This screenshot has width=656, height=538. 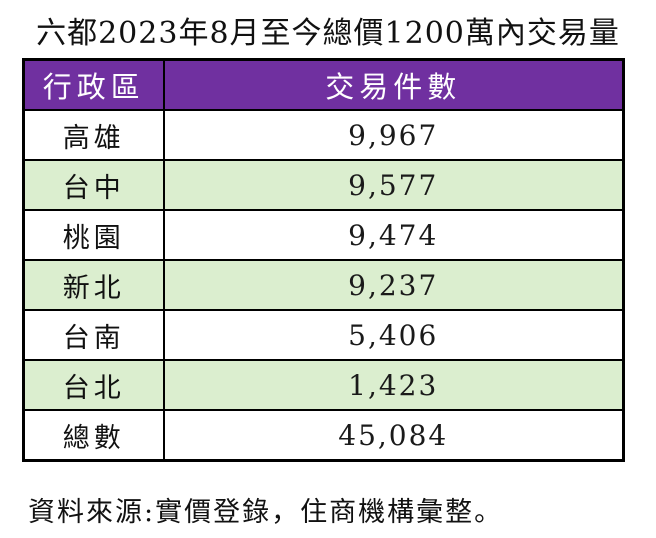 I want to click on district-cell: 高雄, so click(x=93, y=135).